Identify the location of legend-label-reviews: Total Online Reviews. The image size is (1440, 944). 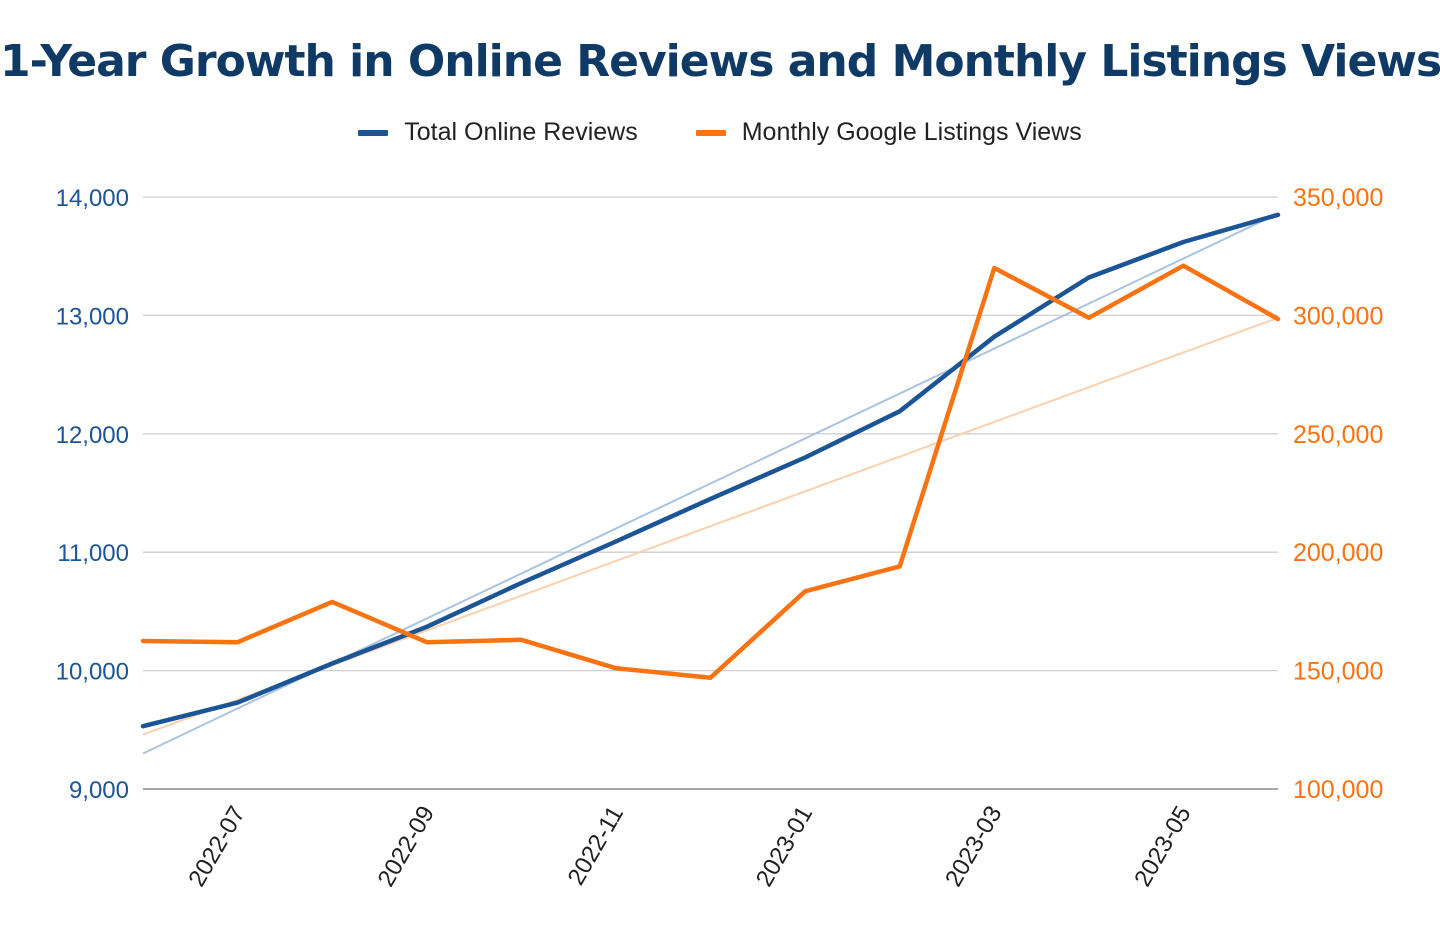
(521, 132).